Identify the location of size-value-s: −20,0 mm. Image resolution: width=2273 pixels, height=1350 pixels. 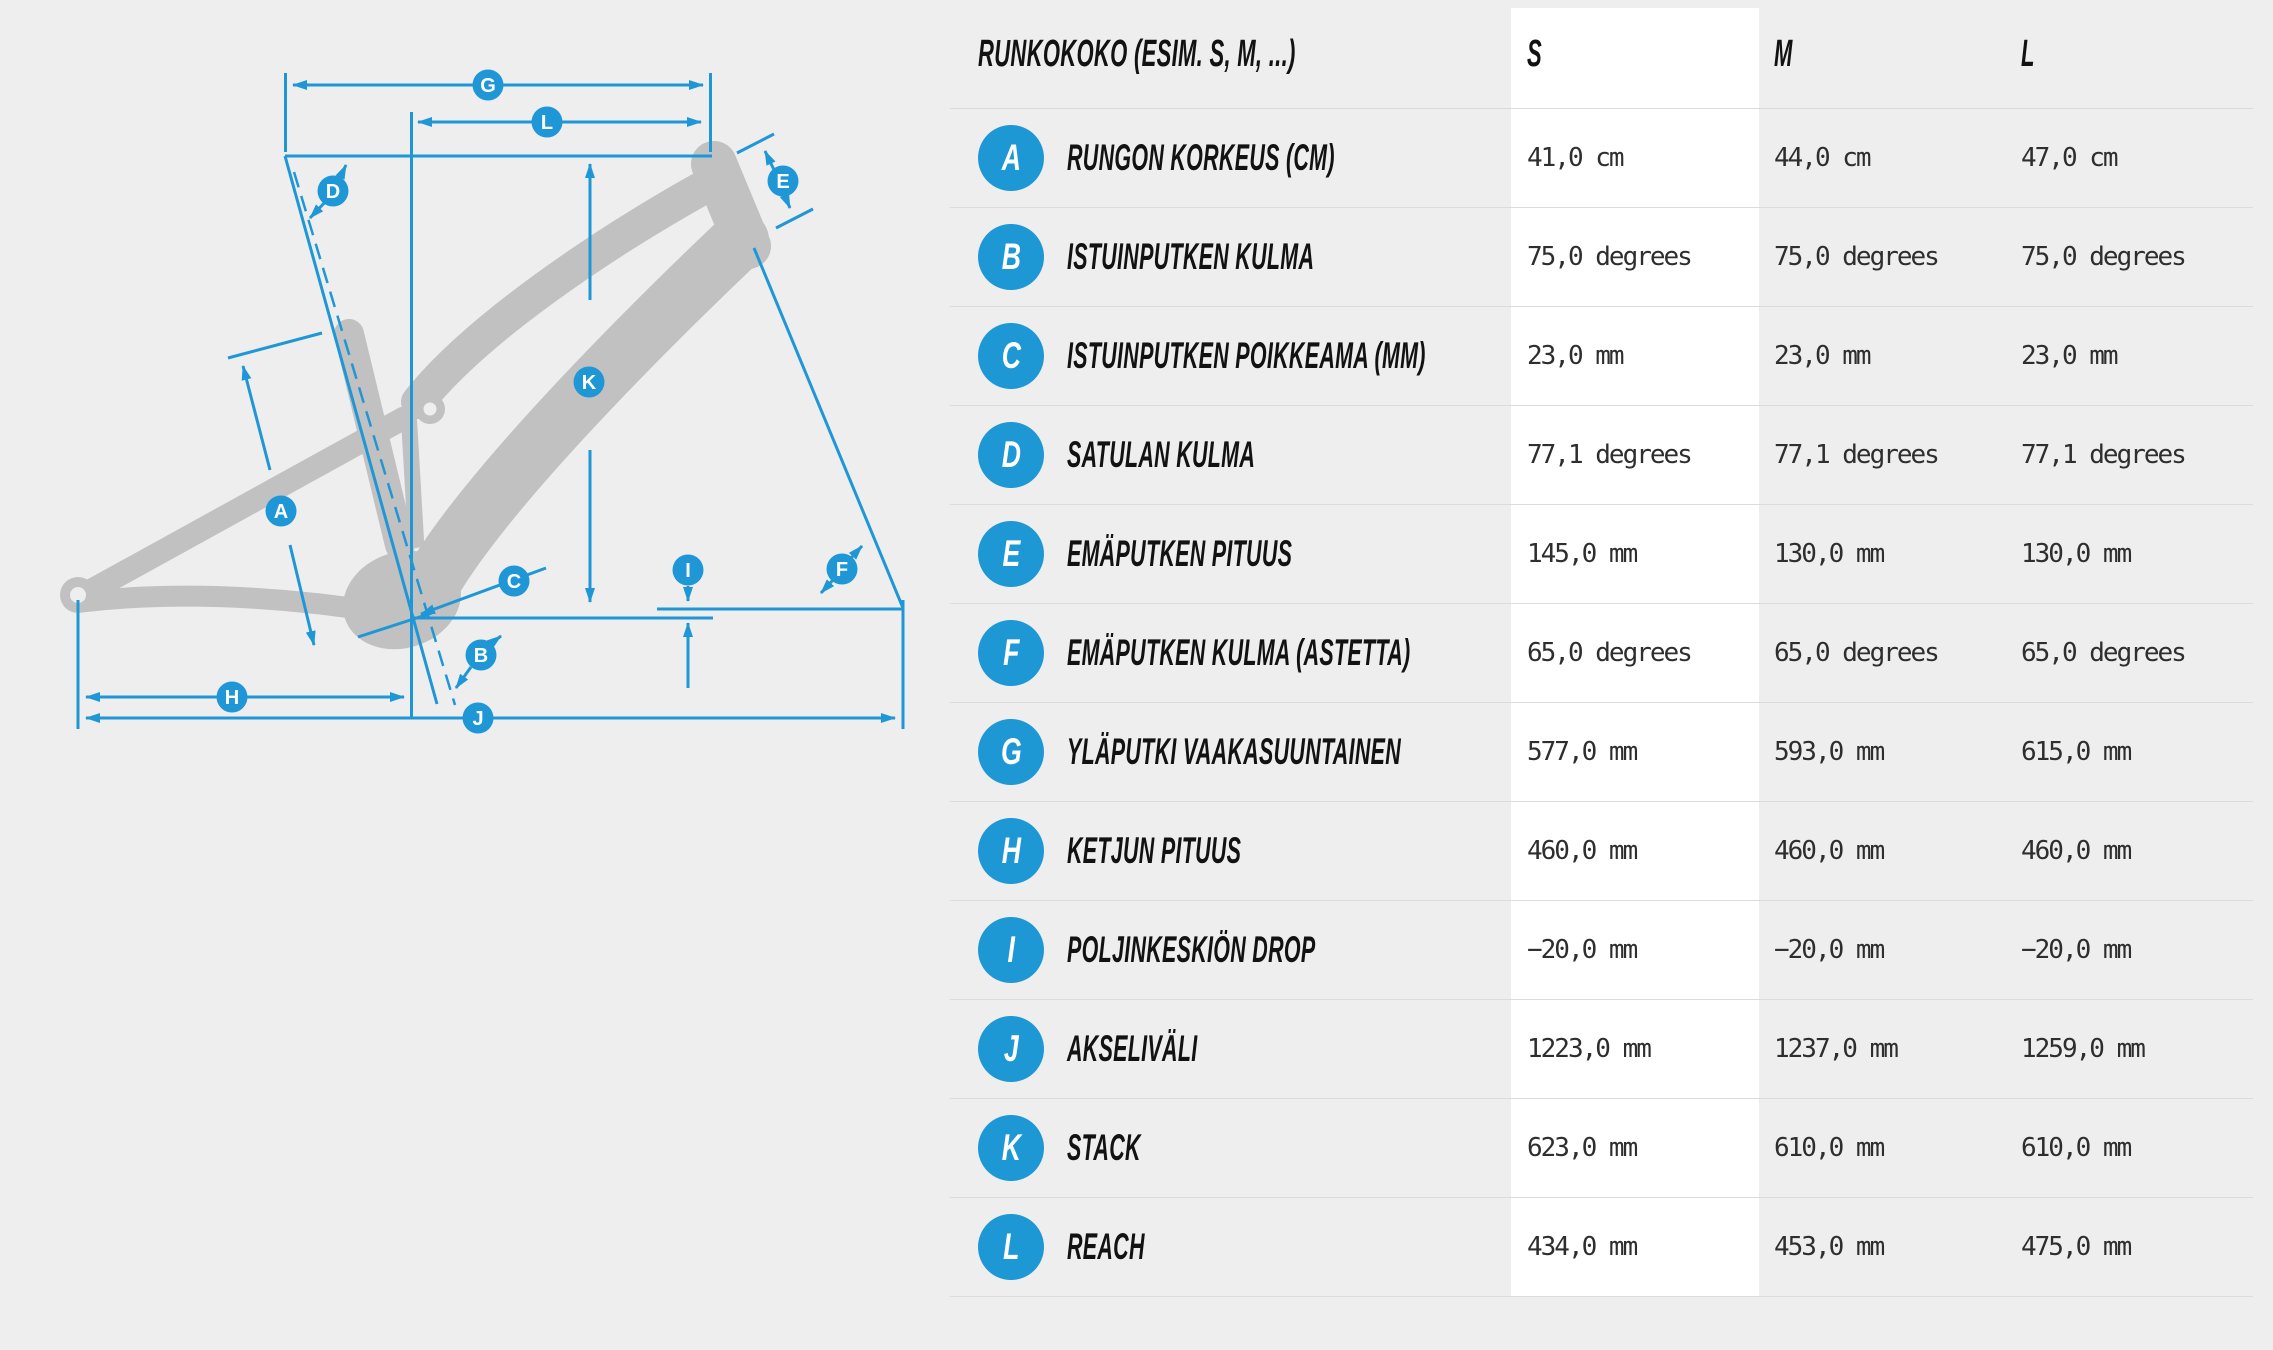
(1582, 949).